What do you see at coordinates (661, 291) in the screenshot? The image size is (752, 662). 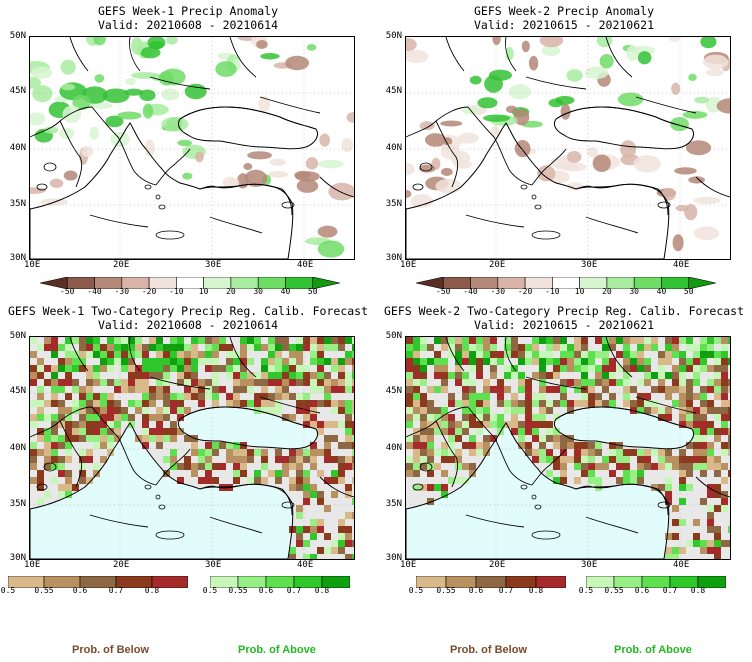 I see `colorbar-tick-label: 40` at bounding box center [661, 291].